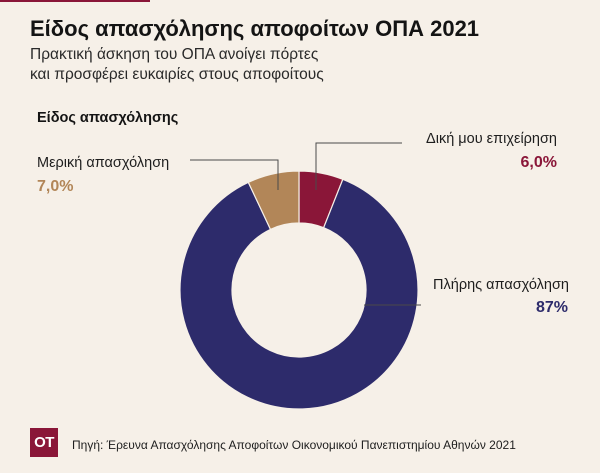 The height and width of the screenshot is (473, 600). What do you see at coordinates (55, 186) in the screenshot?
I see `value-label-part-time: 7,0%` at bounding box center [55, 186].